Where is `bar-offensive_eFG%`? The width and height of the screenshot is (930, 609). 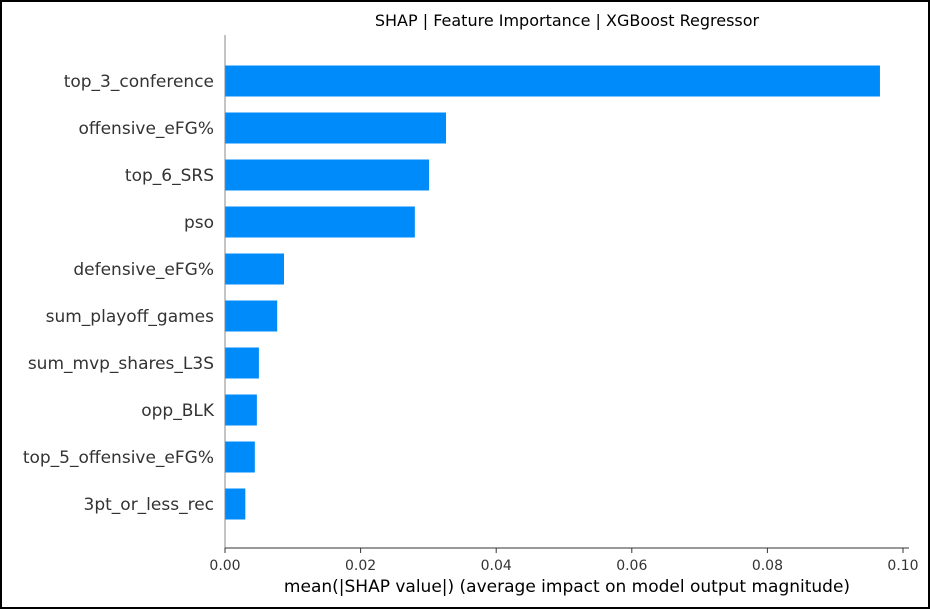
bar-offensive_eFG% is located at coordinates (336, 128).